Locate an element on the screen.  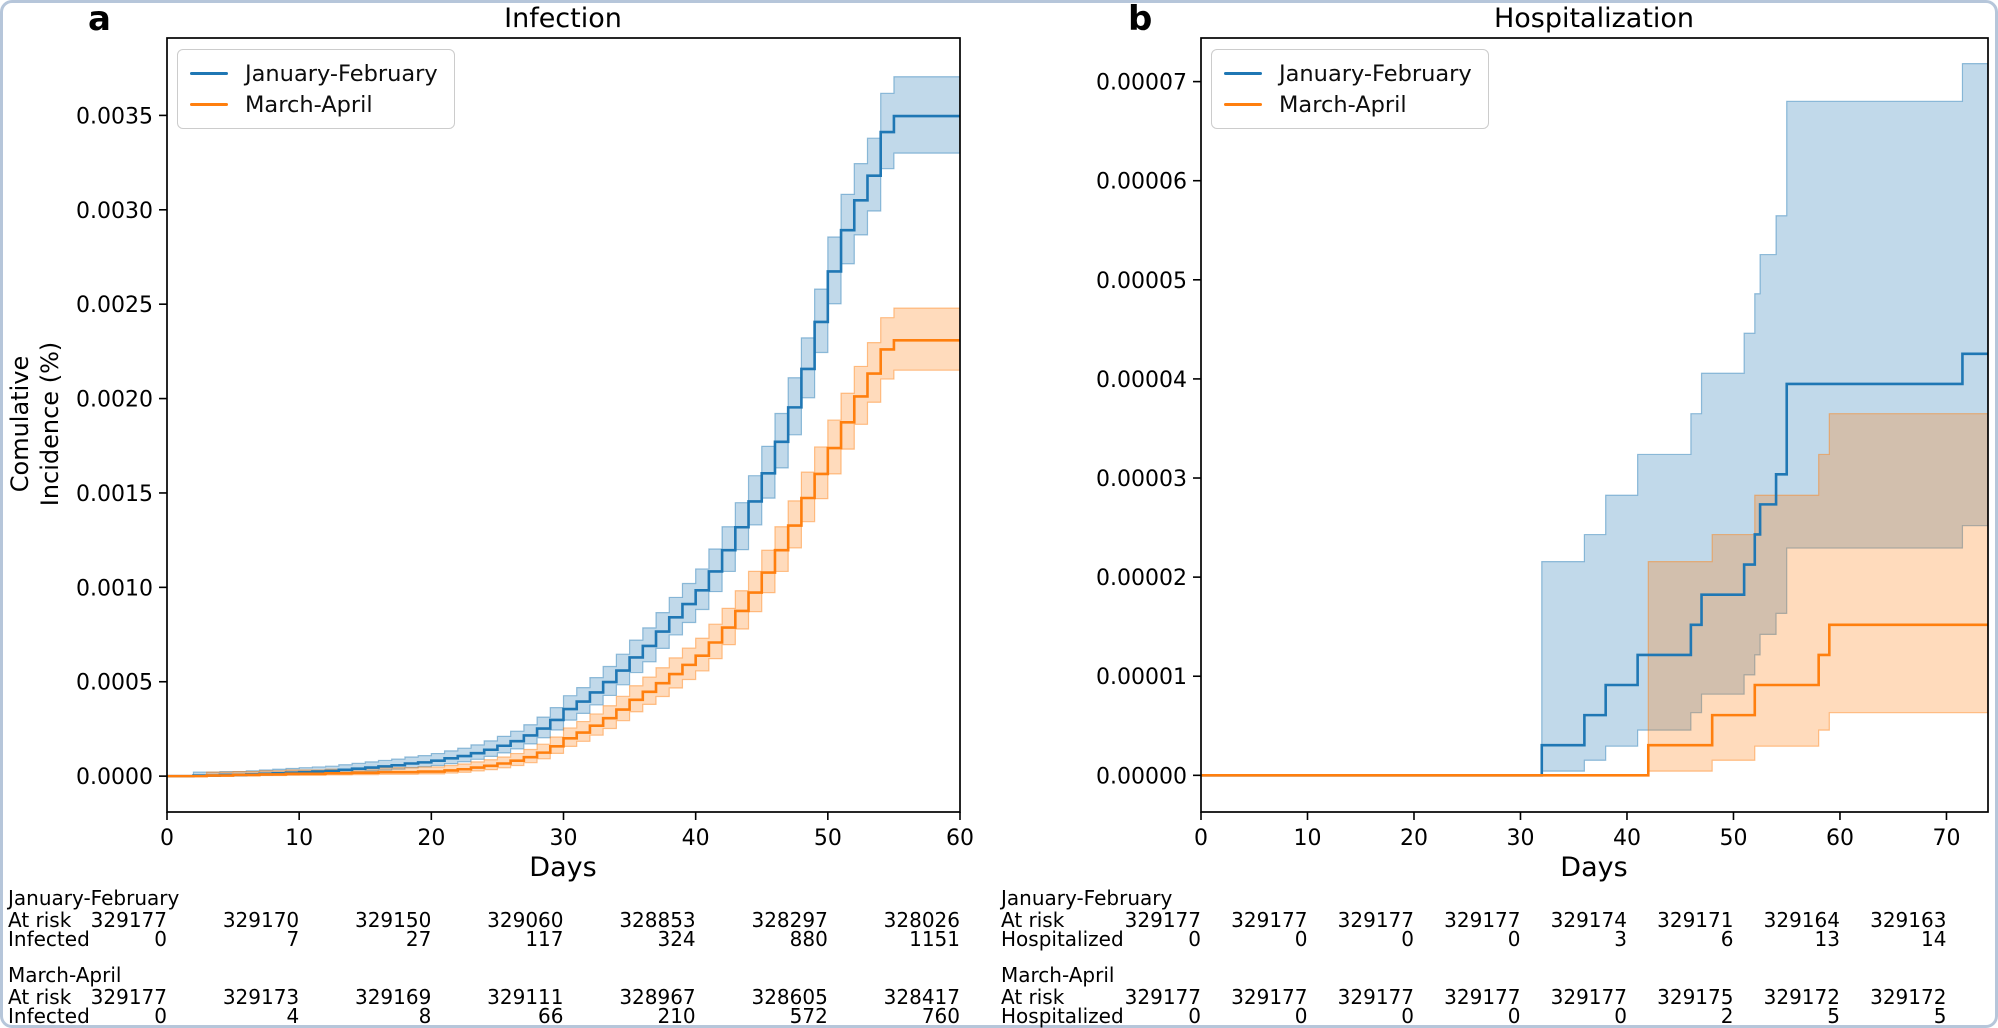
risk-value: 324 is located at coordinates (676, 939).